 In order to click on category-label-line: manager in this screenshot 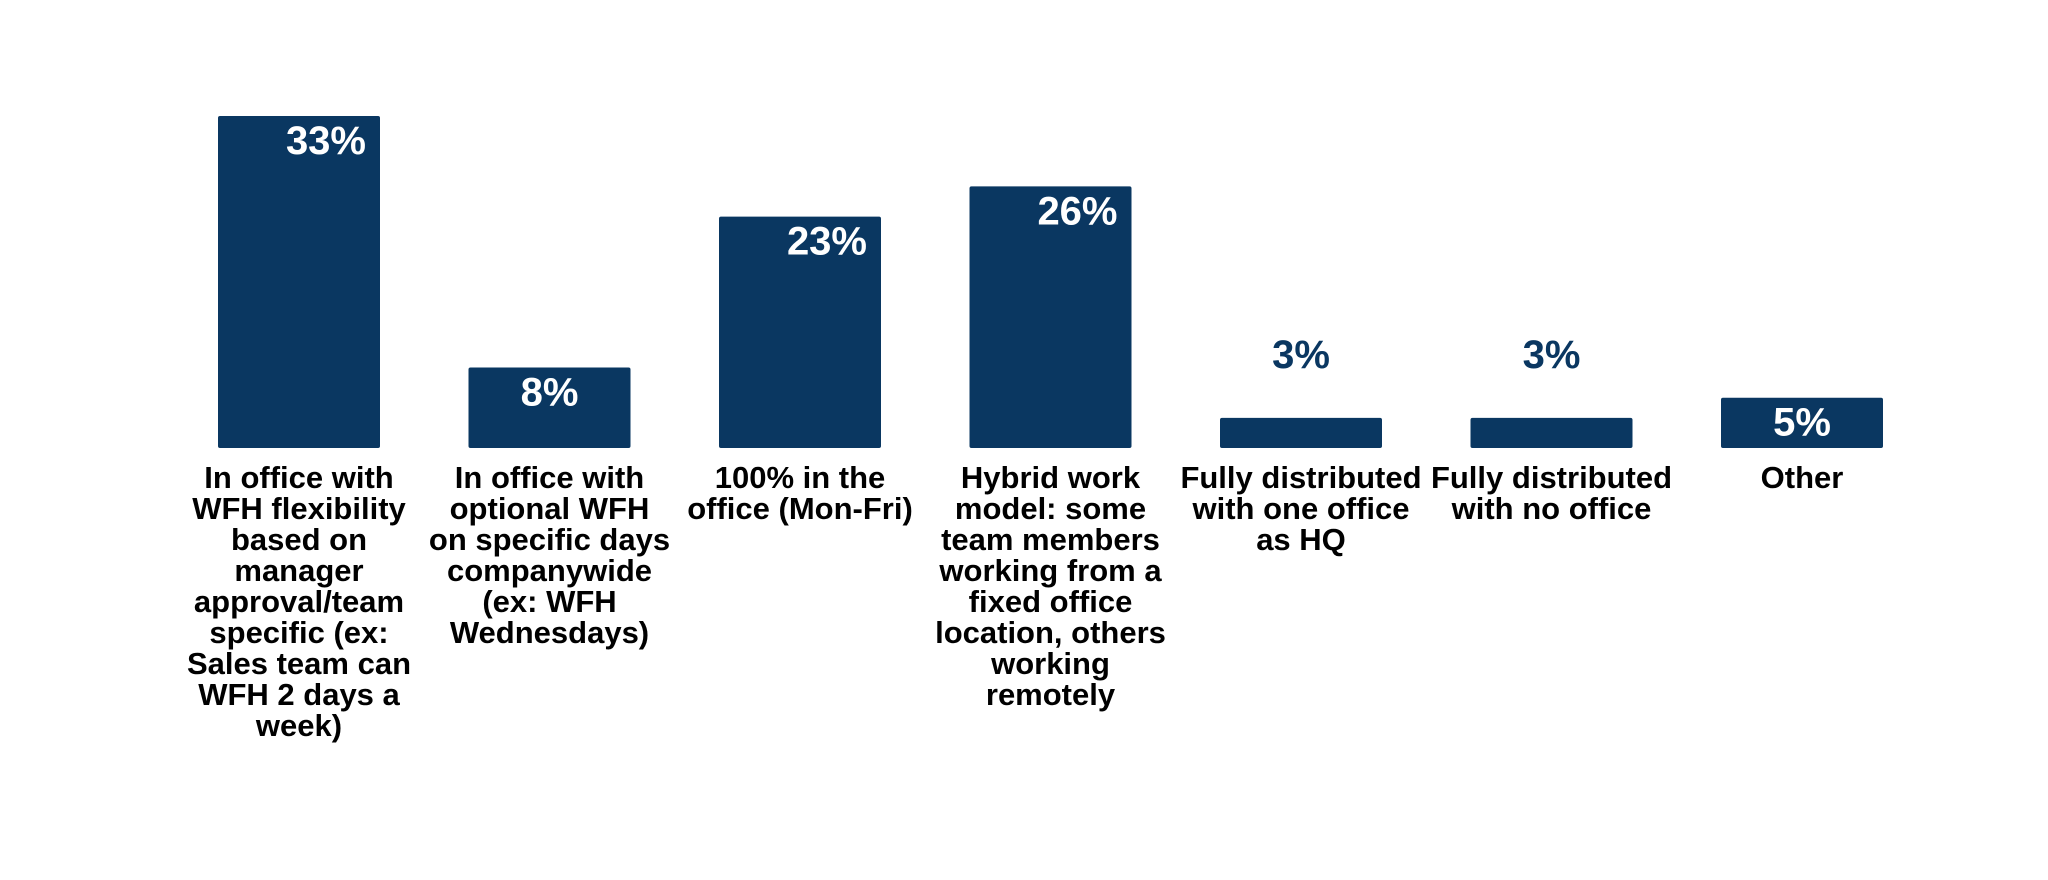, I will do `click(298, 570)`.